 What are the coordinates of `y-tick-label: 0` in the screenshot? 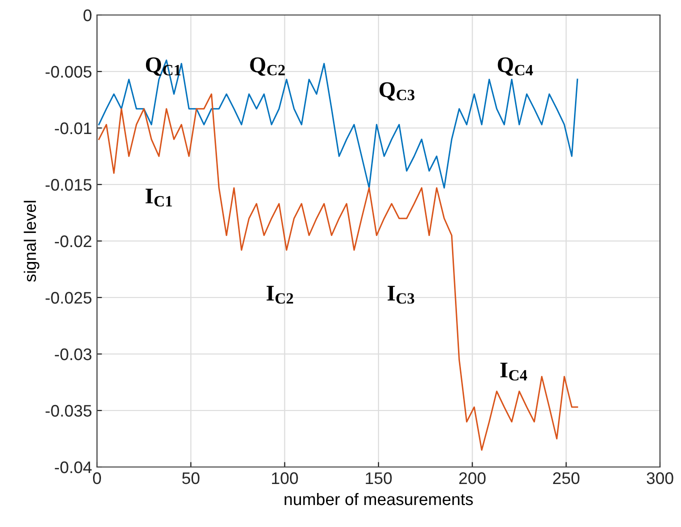 It's located at (88, 15).